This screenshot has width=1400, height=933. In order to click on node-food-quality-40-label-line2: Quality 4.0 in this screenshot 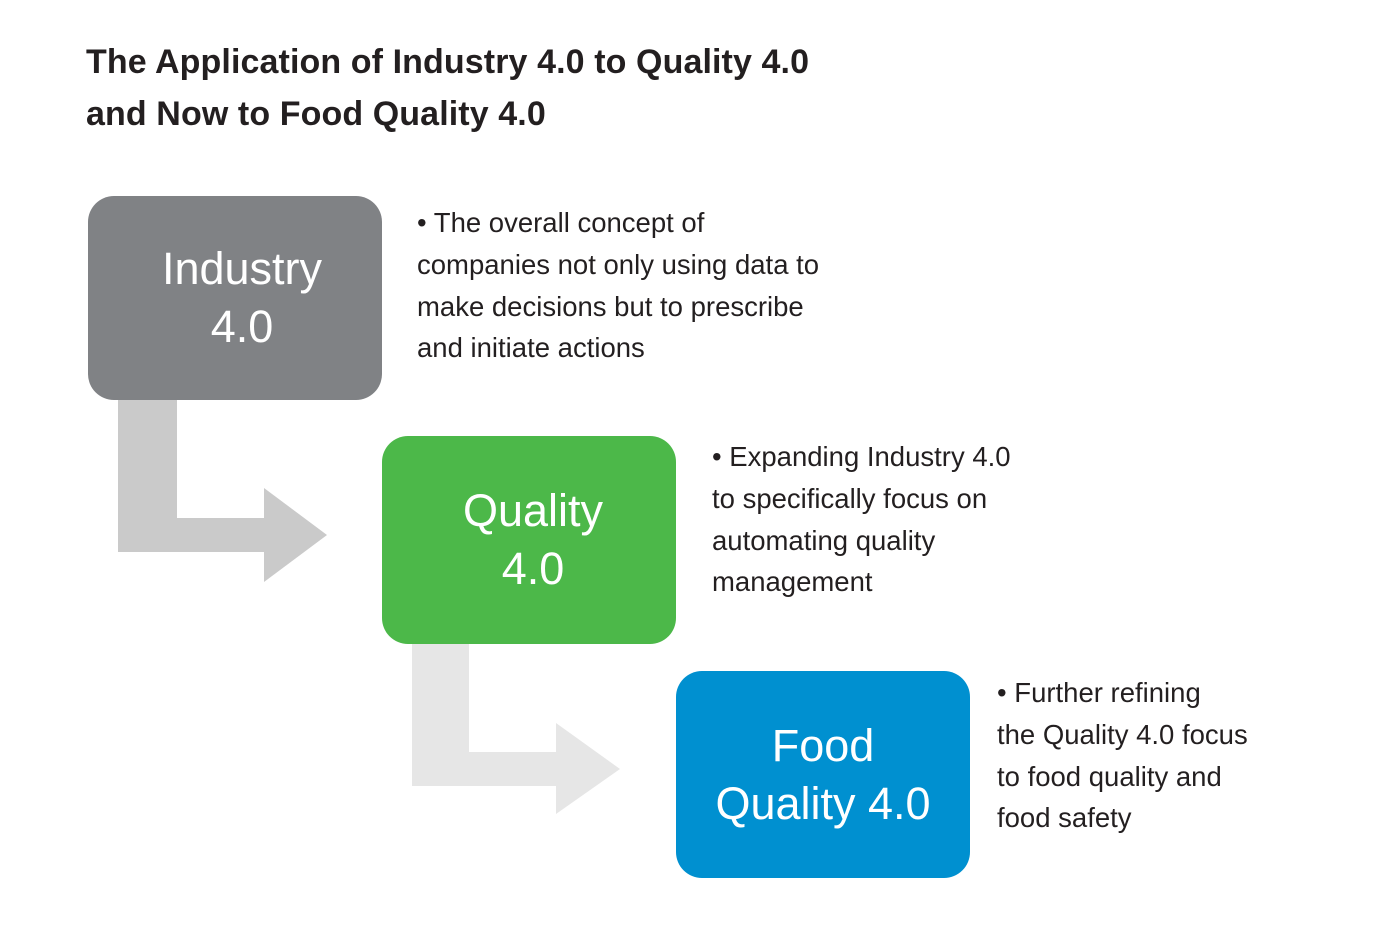, I will do `click(823, 803)`.